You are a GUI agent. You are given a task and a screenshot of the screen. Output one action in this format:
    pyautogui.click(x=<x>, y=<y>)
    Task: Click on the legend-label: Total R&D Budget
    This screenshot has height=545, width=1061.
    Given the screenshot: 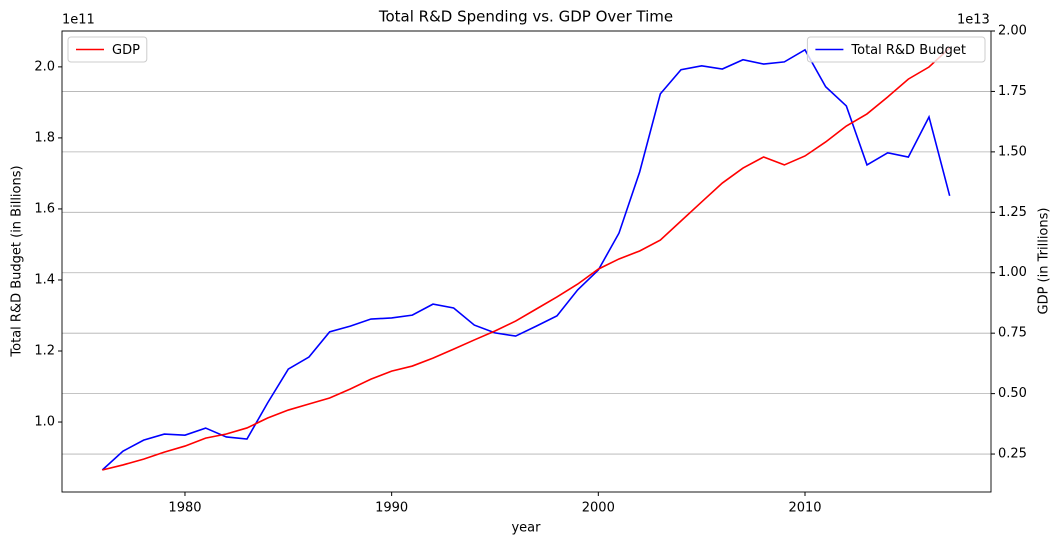 What is the action you would take?
    pyautogui.click(x=908, y=50)
    